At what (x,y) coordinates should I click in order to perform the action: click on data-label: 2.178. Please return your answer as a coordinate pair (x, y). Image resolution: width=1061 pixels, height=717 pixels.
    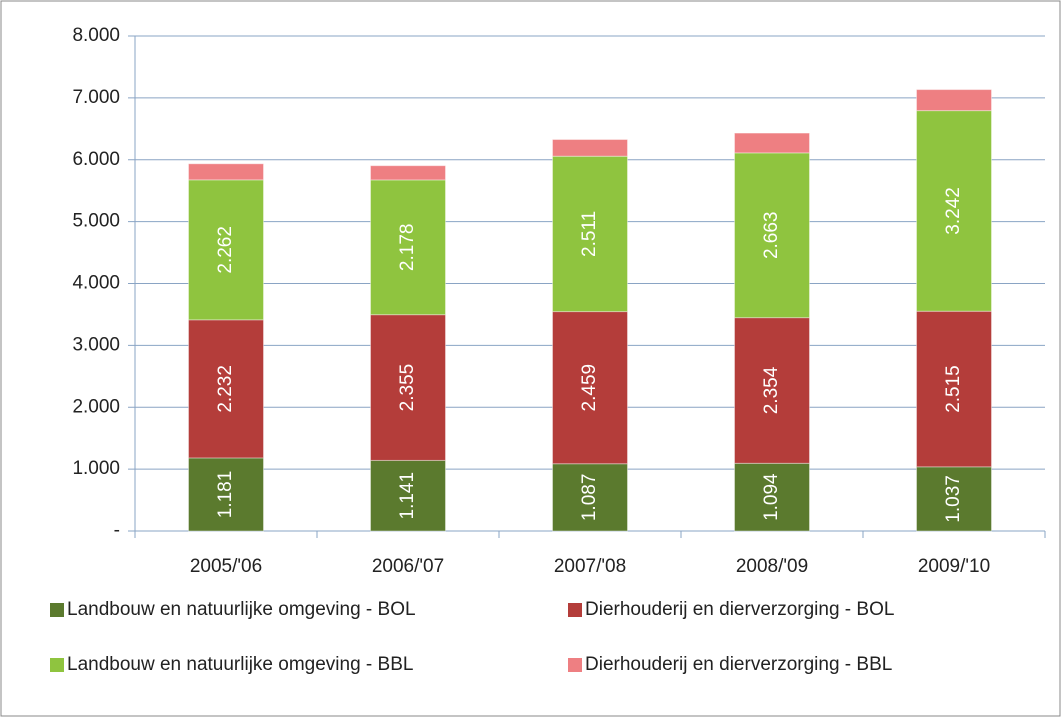
    Looking at the image, I should click on (407, 248).